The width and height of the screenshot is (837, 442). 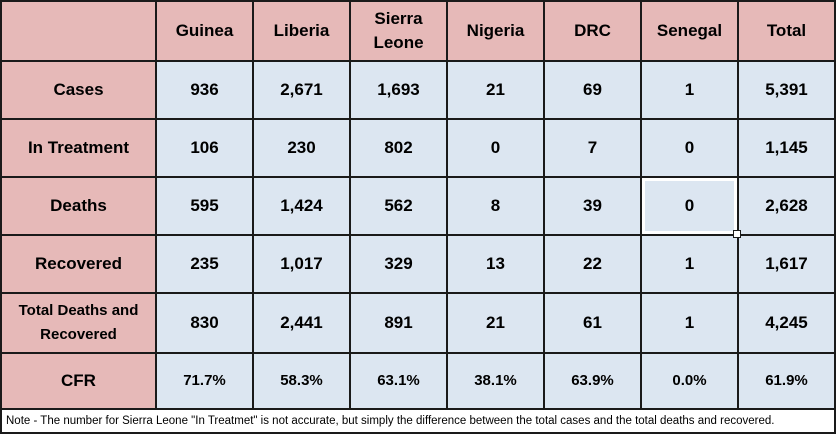 I want to click on table-cell: 7, so click(x=592, y=148).